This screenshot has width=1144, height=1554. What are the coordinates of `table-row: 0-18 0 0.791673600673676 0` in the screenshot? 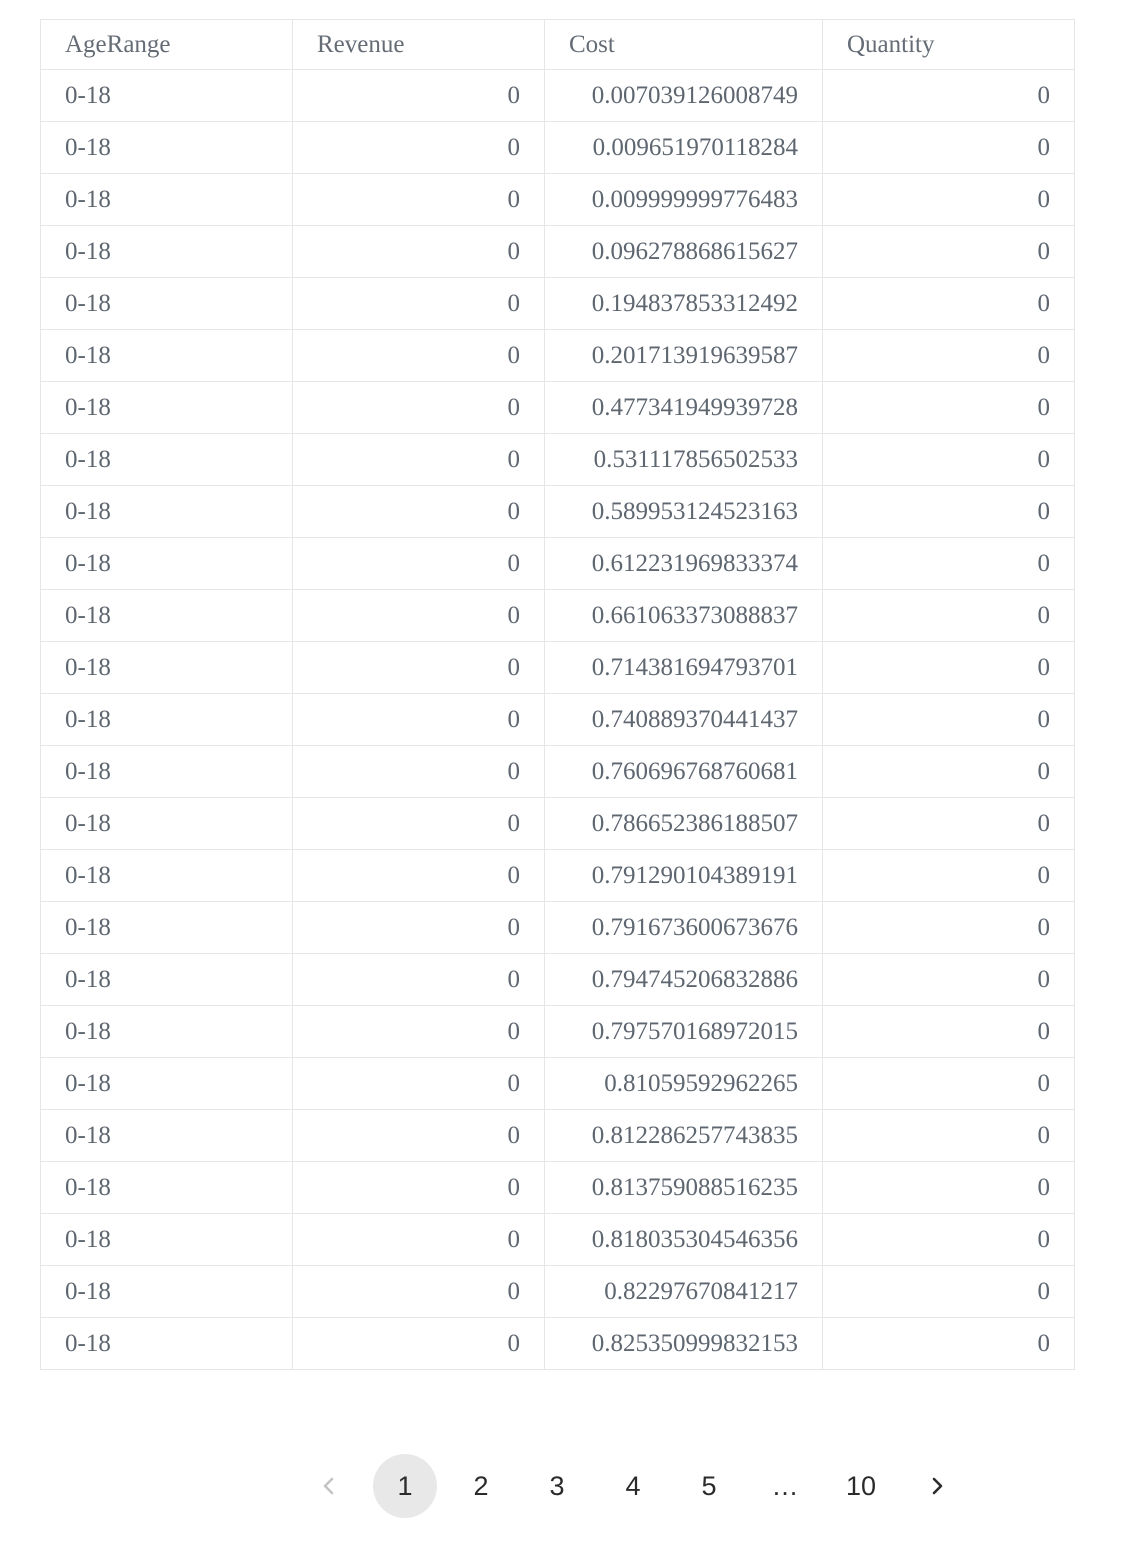 It's located at (557, 927).